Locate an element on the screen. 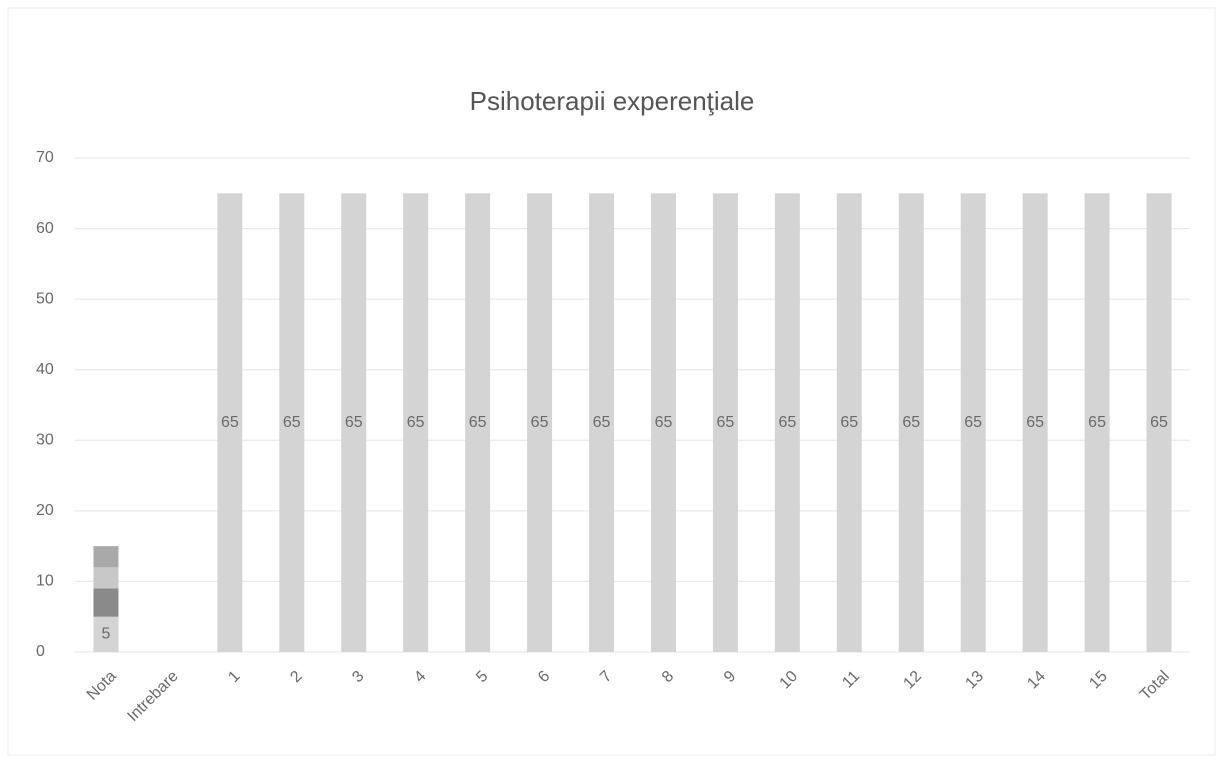 This screenshot has width=1223, height=768. y-tick-label: 20 is located at coordinates (45, 510).